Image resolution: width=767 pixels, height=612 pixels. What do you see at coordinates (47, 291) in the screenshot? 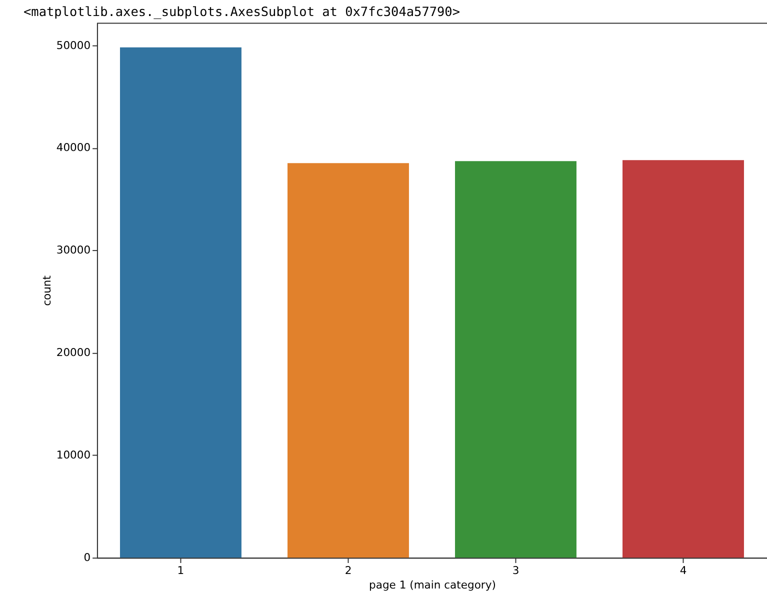
I see `y-axis-title: count` at bounding box center [47, 291].